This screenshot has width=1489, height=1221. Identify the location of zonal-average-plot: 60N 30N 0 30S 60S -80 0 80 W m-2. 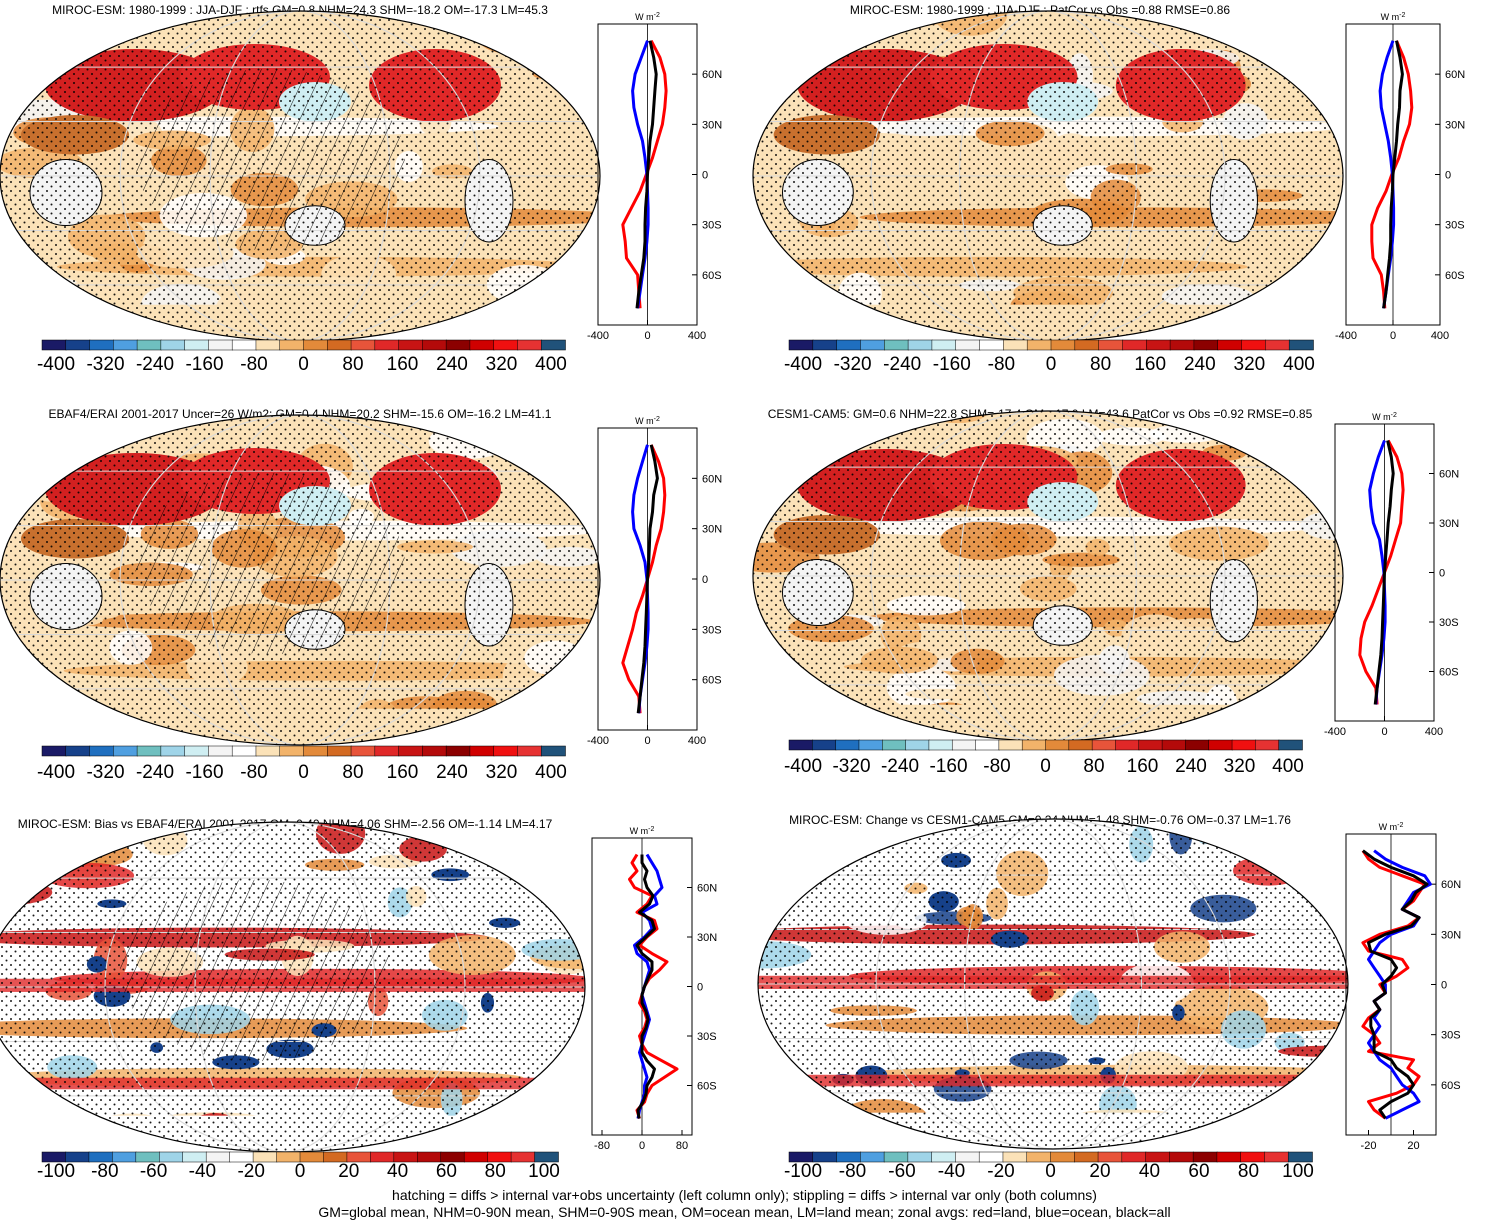
(654, 989).